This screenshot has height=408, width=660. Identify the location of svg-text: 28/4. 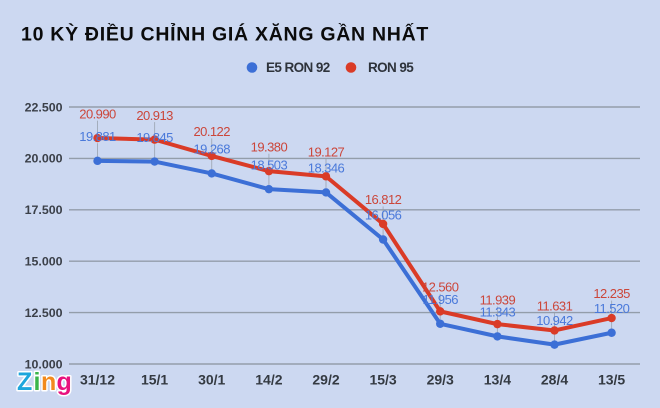
(554, 380).